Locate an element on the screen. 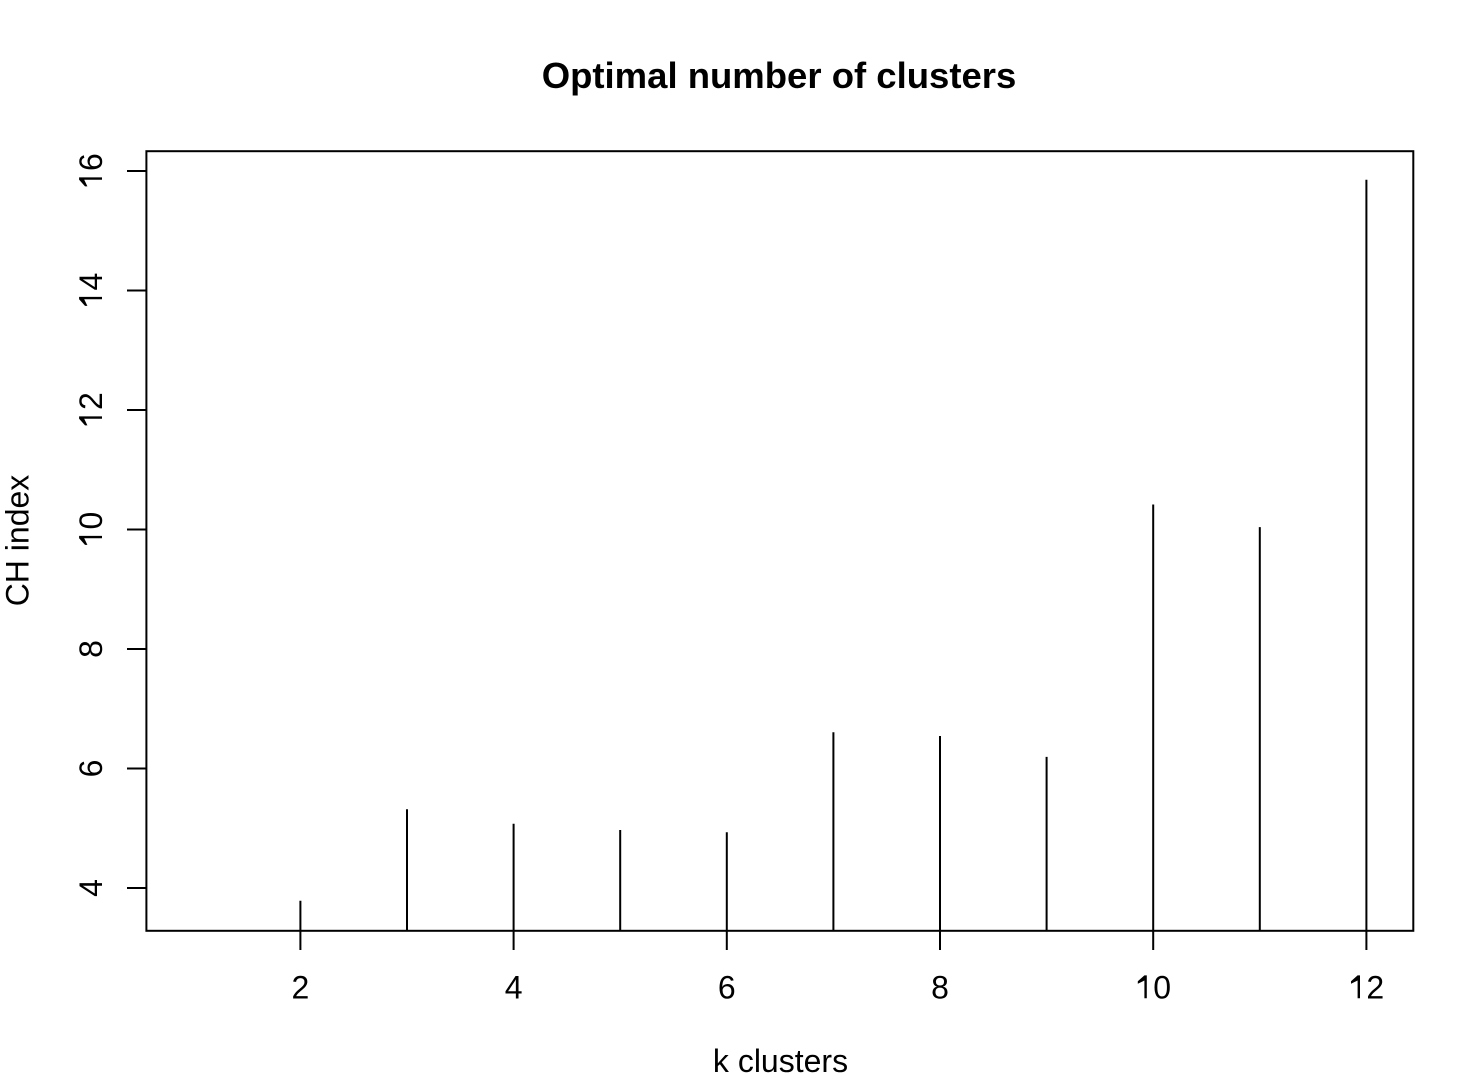 Image resolution: width=1460 pixels, height=1082 pixels. svg-text: CH index is located at coordinates (18, 541).